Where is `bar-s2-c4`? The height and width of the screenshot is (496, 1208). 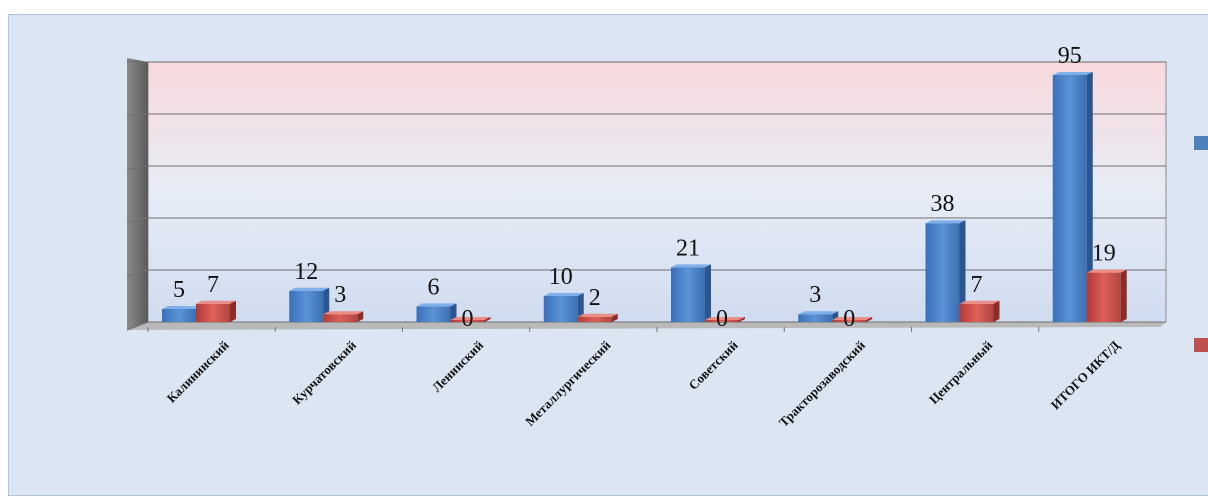 bar-s2-c4 is located at coordinates (722, 321).